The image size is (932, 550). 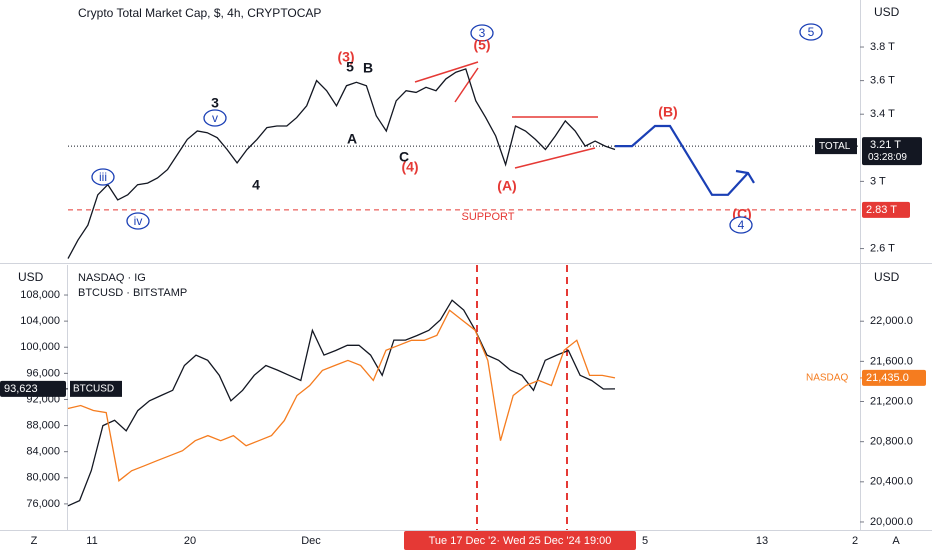 I want to click on x-tick-label: Dec, so click(x=311, y=541).